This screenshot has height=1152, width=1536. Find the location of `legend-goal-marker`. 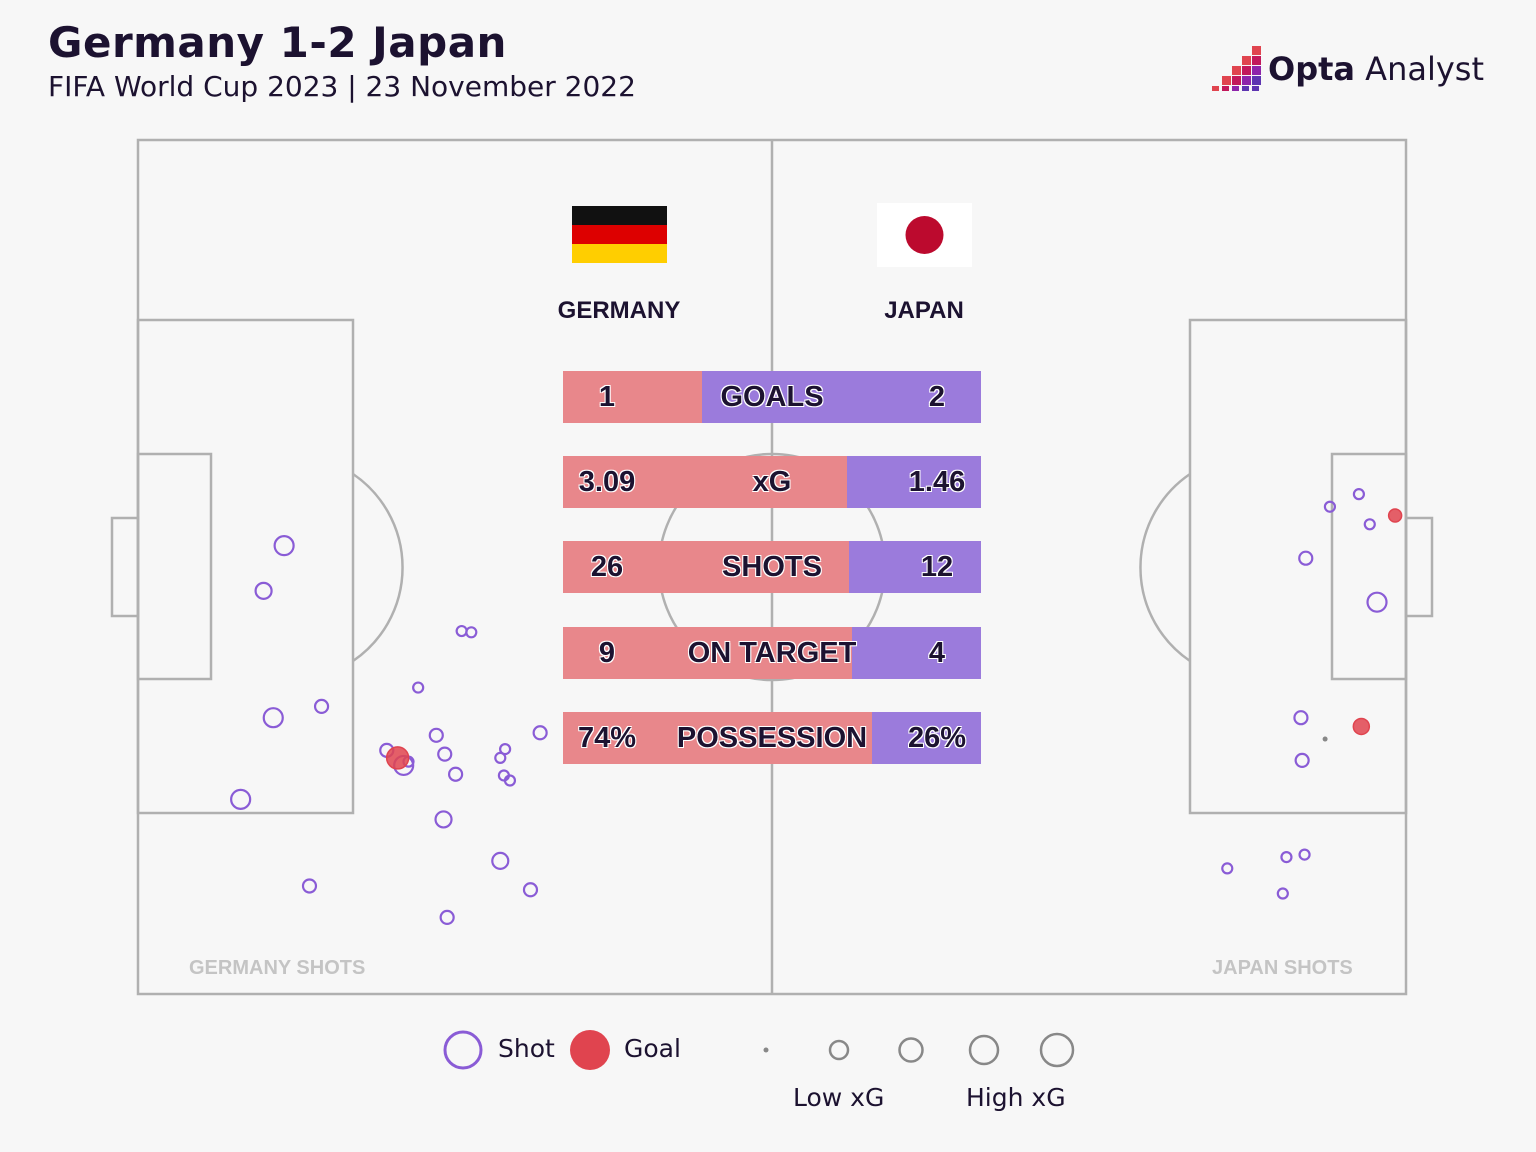

legend-goal-marker is located at coordinates (590, 1050).